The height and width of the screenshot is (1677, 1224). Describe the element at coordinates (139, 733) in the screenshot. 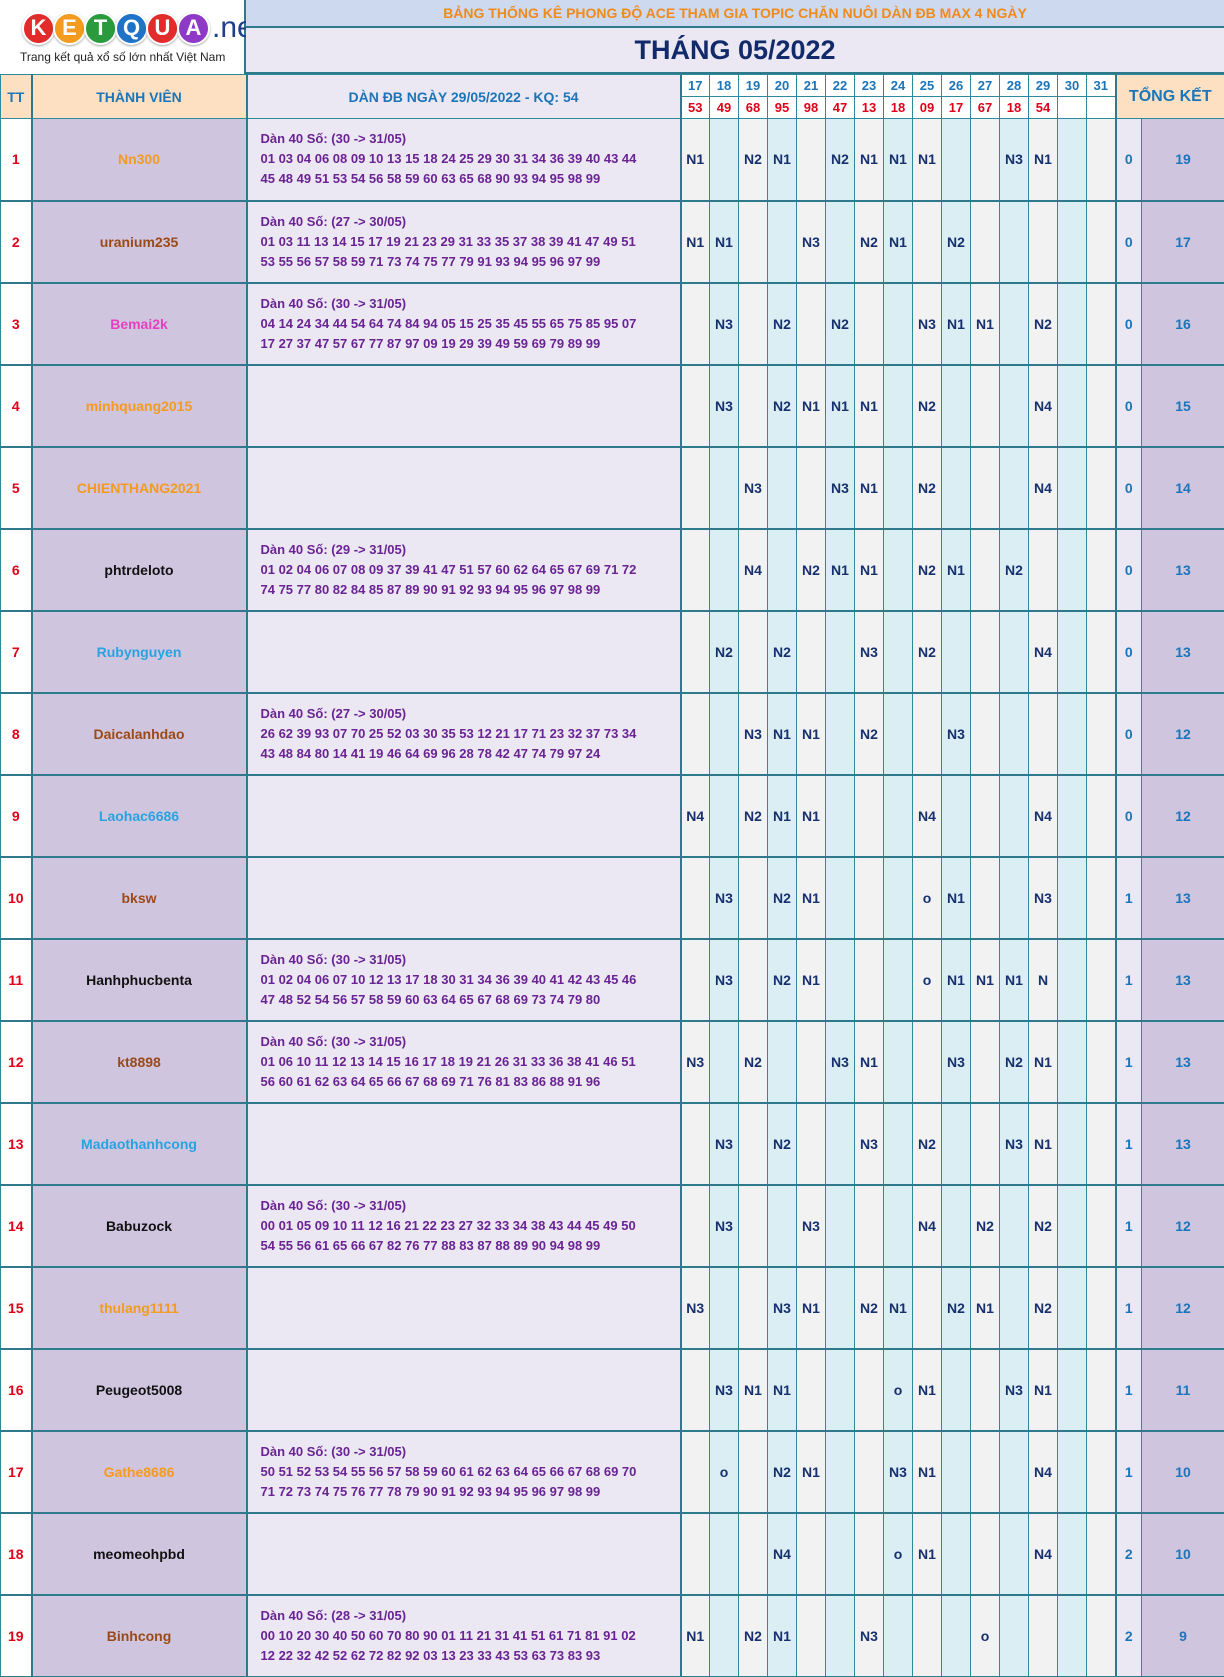

I see `member-name: Daicalanhdao` at that location.